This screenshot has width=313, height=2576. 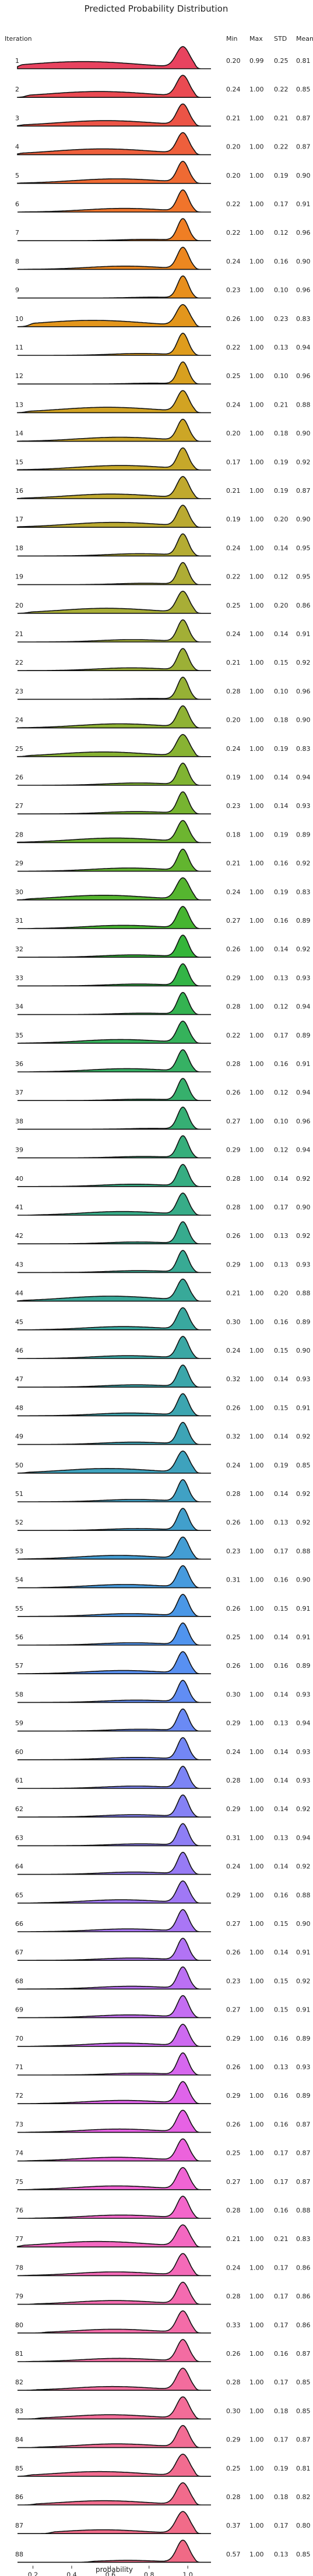 I want to click on row-label: 24, so click(x=19, y=721).